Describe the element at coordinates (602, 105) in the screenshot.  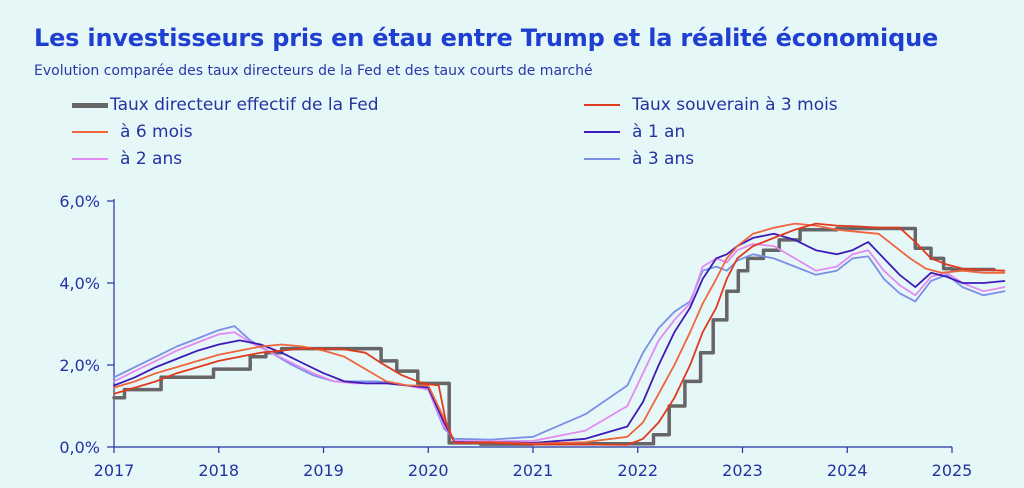
I see `legend-swatch-3m` at that location.